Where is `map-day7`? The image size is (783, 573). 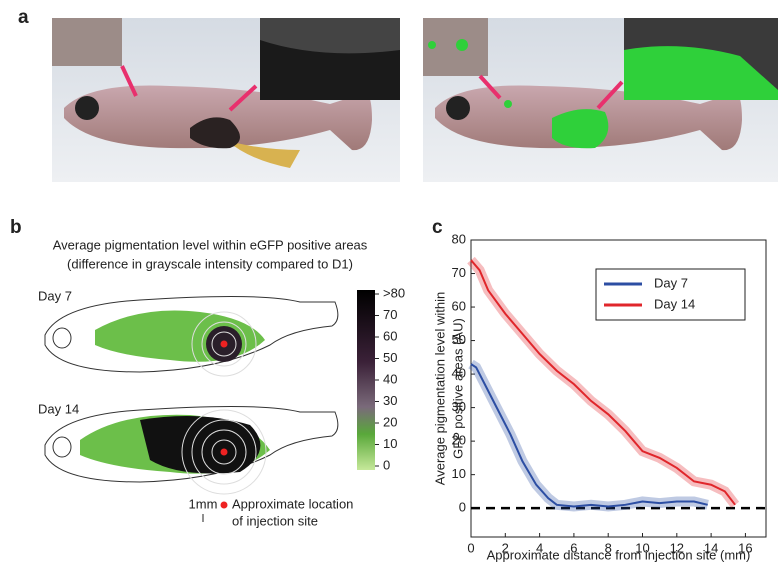
map-day7 is located at coordinates (191, 336).